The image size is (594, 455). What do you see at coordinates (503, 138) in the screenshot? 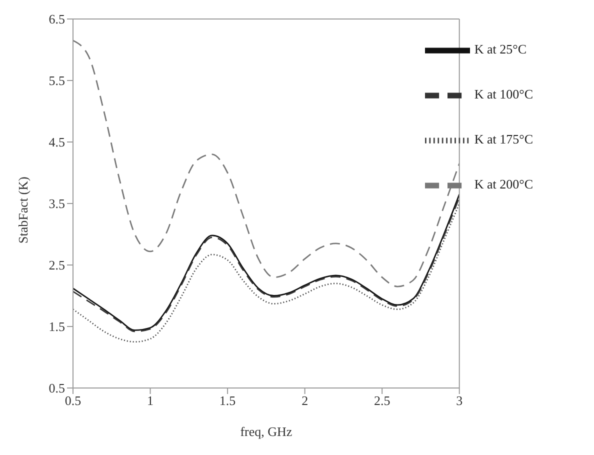
I see `legend-label: K at 175°C` at bounding box center [503, 138].